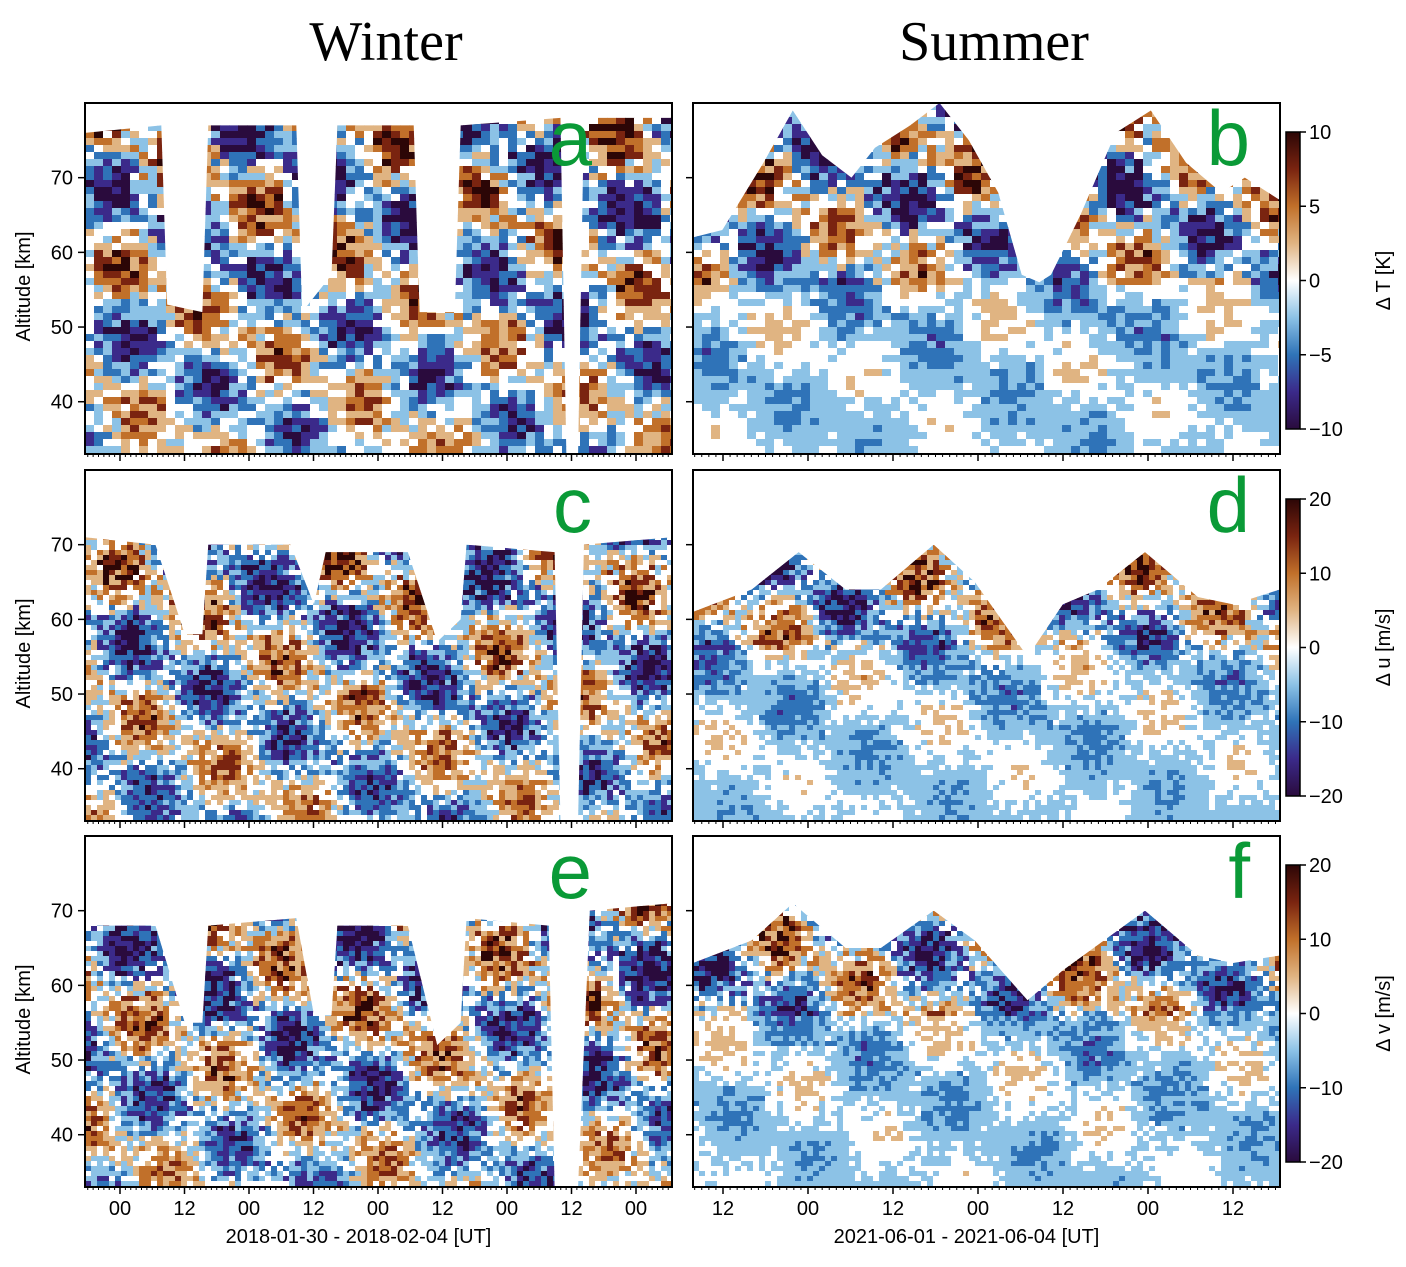 The width and height of the screenshot is (1406, 1267). What do you see at coordinates (1314, 282) in the screenshot?
I see `cbar-tick-label-b-2: 0` at bounding box center [1314, 282].